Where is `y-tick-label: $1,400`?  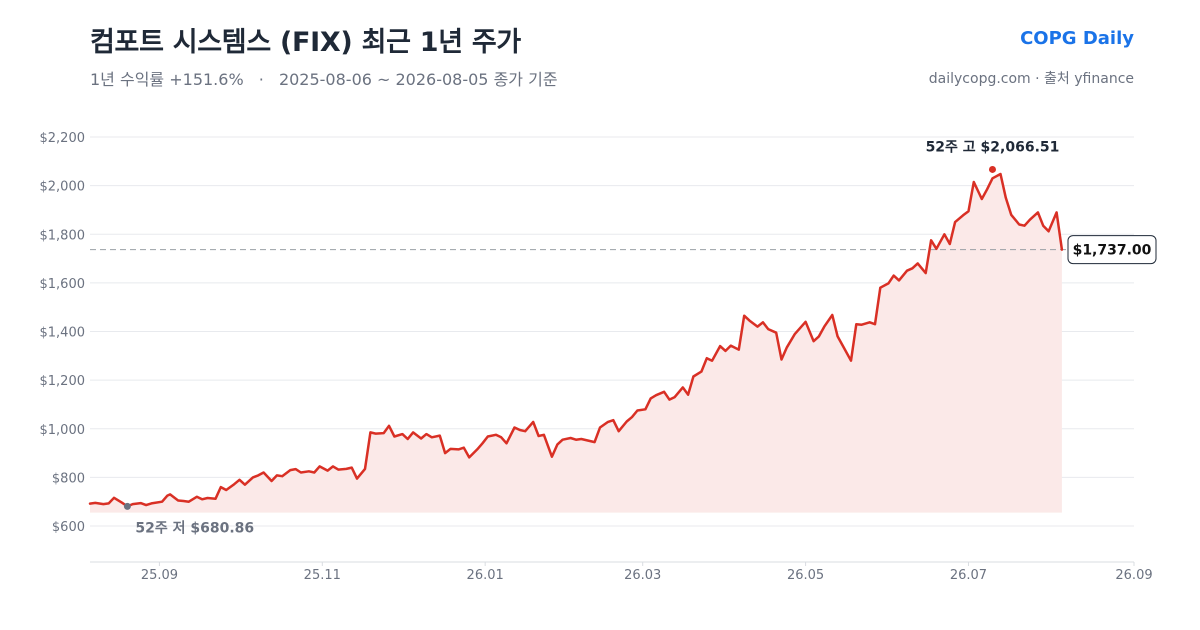
y-tick-label: $1,400 is located at coordinates (63, 333).